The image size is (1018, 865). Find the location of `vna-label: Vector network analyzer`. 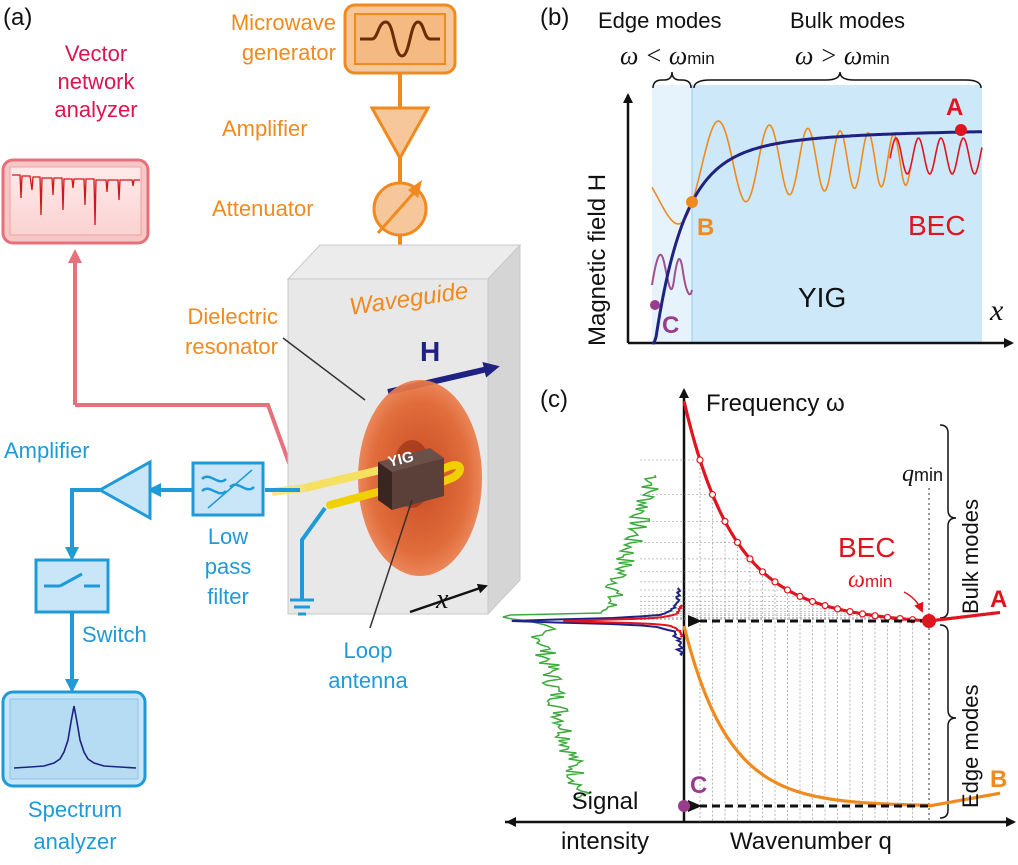

vna-label: Vector network analyzer is located at coordinates (96, 82).